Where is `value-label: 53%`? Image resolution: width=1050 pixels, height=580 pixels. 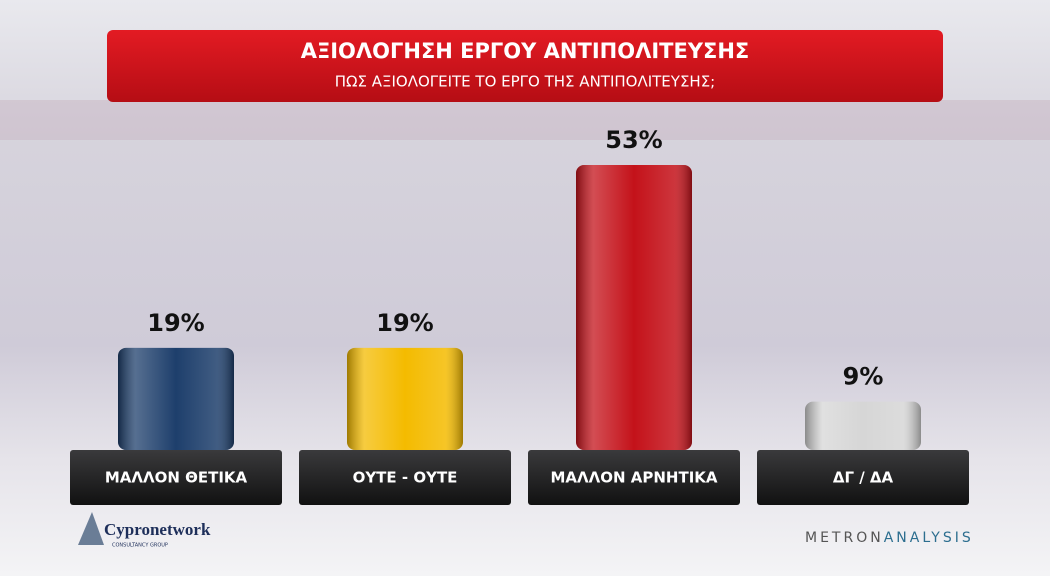
value-label: 53% is located at coordinates (633, 140).